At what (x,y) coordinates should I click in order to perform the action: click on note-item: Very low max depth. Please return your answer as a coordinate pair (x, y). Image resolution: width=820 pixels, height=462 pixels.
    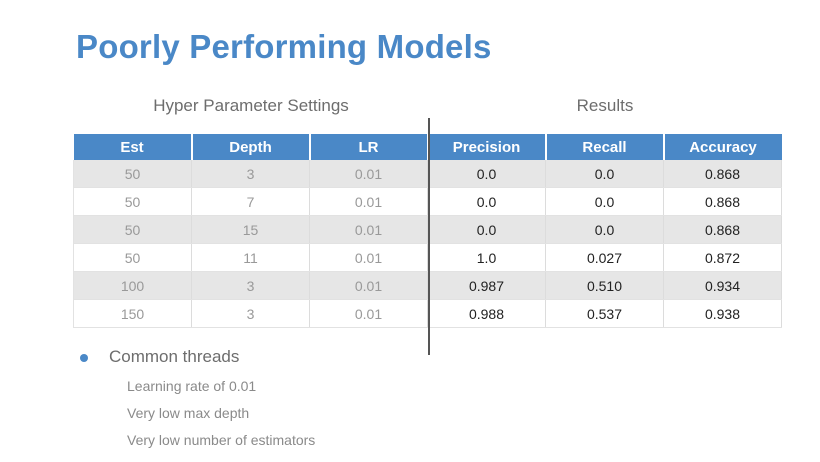
    Looking at the image, I should click on (188, 413).